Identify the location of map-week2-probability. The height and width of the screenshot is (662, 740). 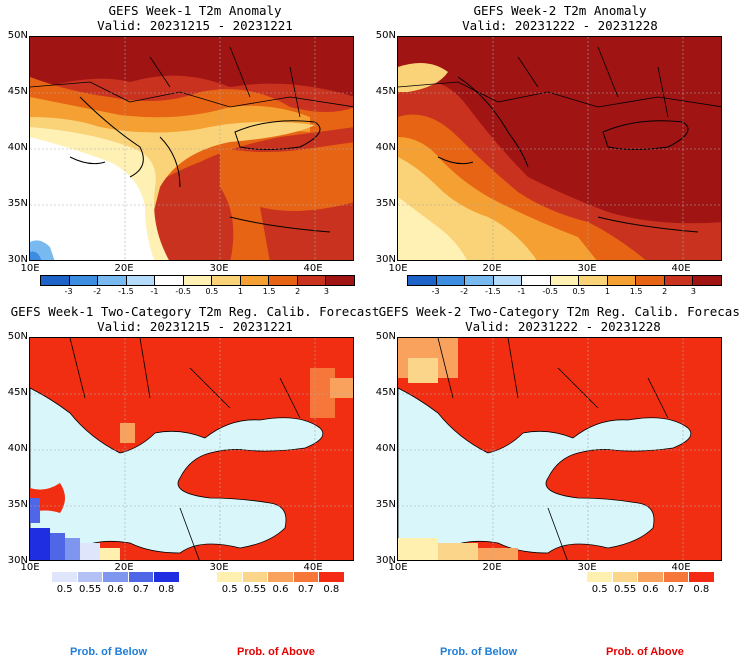
(559, 449).